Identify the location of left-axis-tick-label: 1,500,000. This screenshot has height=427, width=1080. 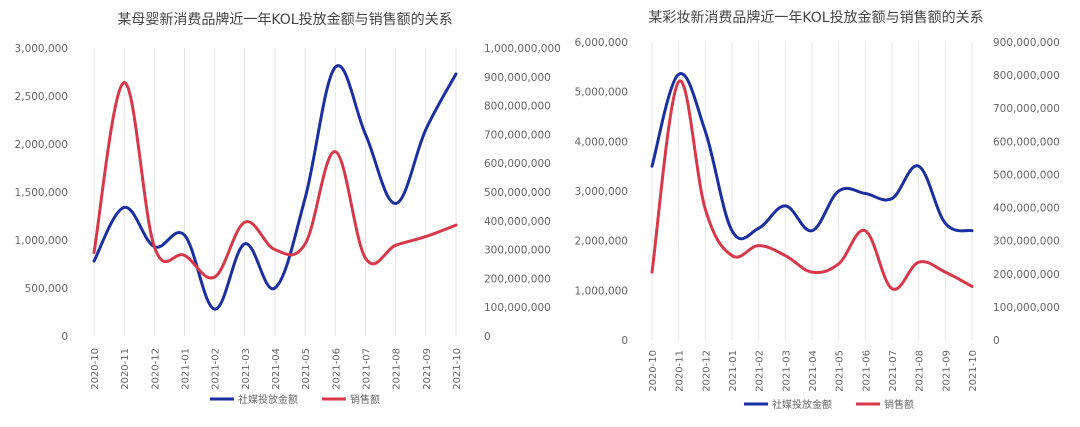
(41, 193).